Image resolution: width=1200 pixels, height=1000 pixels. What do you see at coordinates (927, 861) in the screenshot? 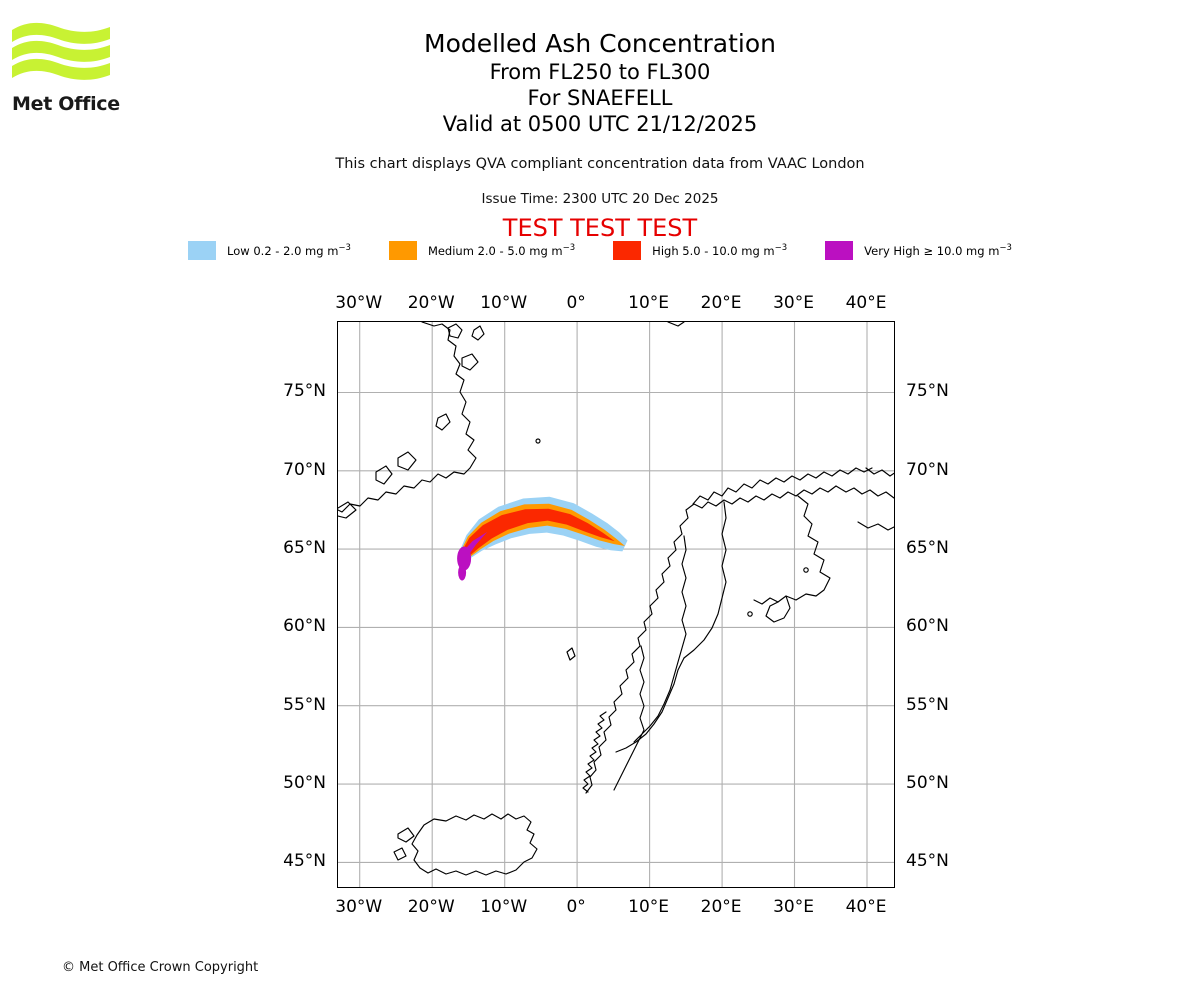
I see `lat-tick-right-45°N: 45°N` at bounding box center [927, 861].